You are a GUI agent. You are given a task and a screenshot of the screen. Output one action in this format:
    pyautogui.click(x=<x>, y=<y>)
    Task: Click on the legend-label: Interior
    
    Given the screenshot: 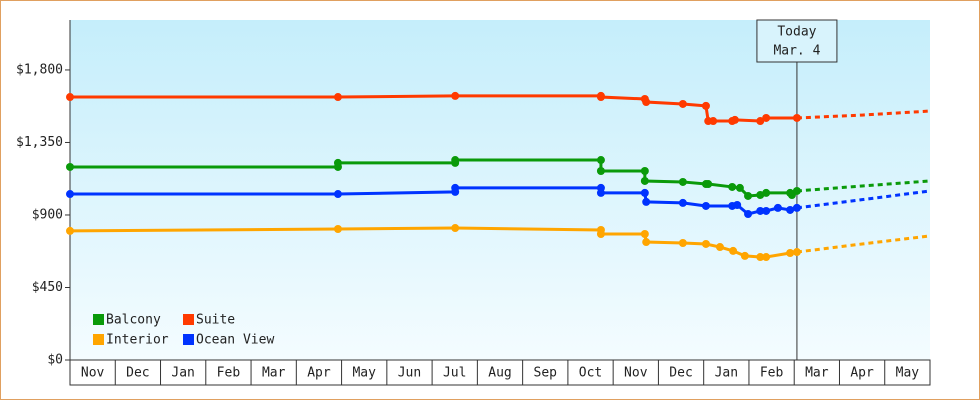 What is the action you would take?
    pyautogui.click(x=137, y=340)
    